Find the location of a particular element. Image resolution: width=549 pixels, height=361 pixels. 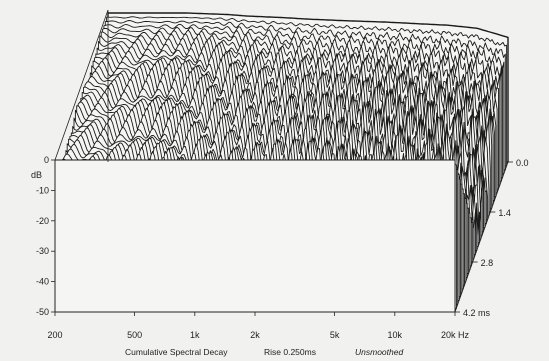

z-tick-label: 1.4 is located at coordinates (504, 213).